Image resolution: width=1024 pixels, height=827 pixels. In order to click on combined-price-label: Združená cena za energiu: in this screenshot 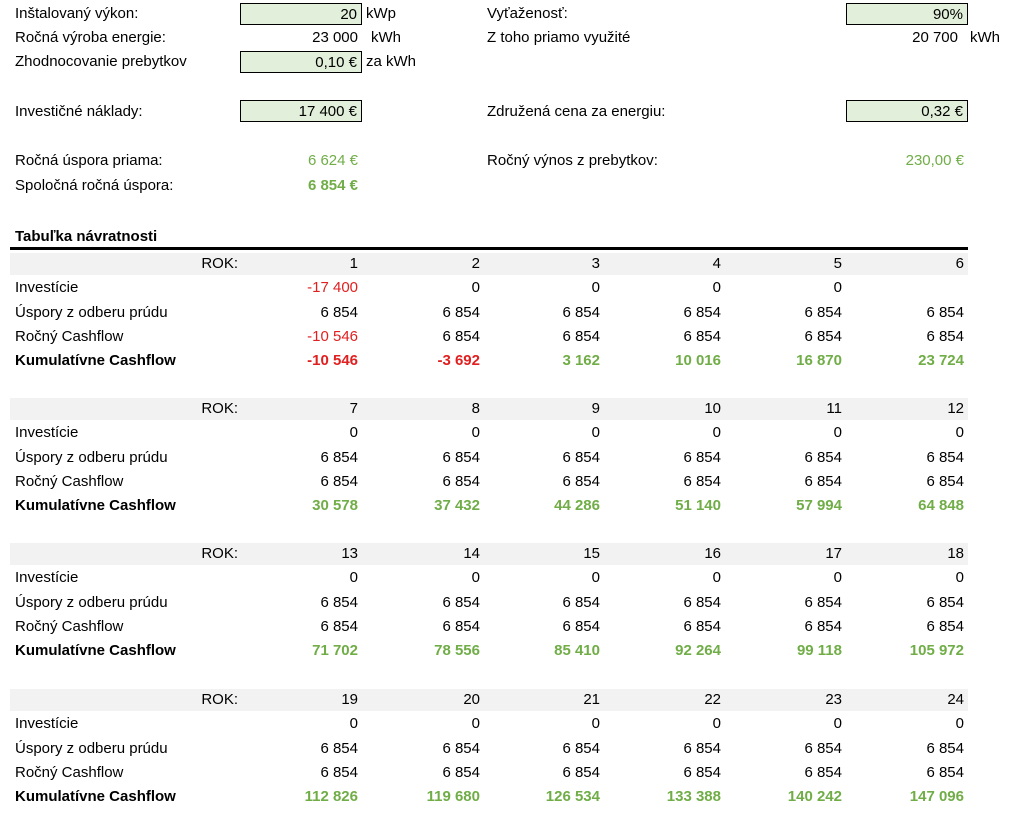, I will do `click(576, 111)`.